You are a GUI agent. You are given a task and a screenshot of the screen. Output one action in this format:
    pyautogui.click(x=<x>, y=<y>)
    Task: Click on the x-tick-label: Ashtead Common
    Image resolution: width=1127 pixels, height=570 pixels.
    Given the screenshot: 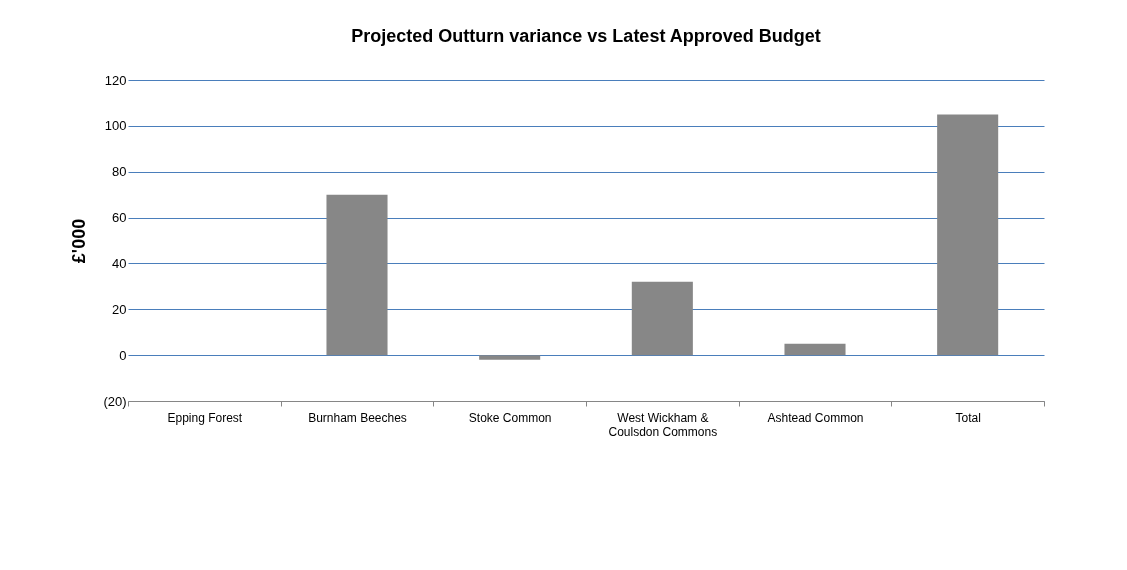 What is the action you would take?
    pyautogui.click(x=815, y=417)
    